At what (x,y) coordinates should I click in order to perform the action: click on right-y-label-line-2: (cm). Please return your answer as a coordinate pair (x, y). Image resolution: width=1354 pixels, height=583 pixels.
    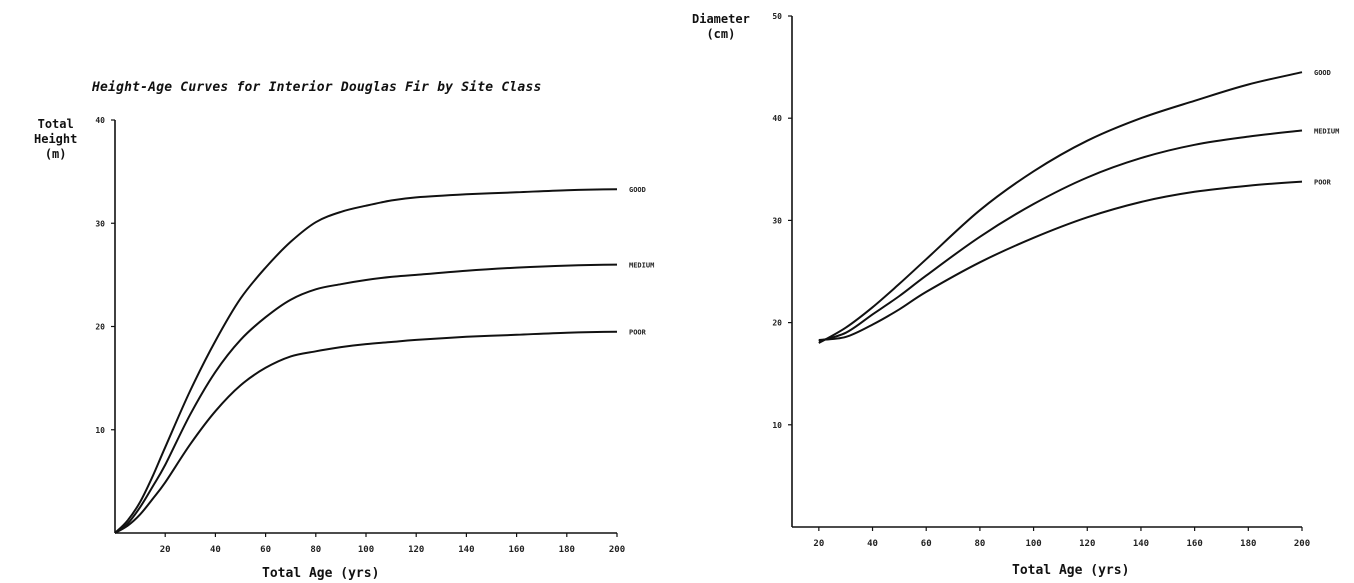
    Looking at the image, I should click on (721, 34).